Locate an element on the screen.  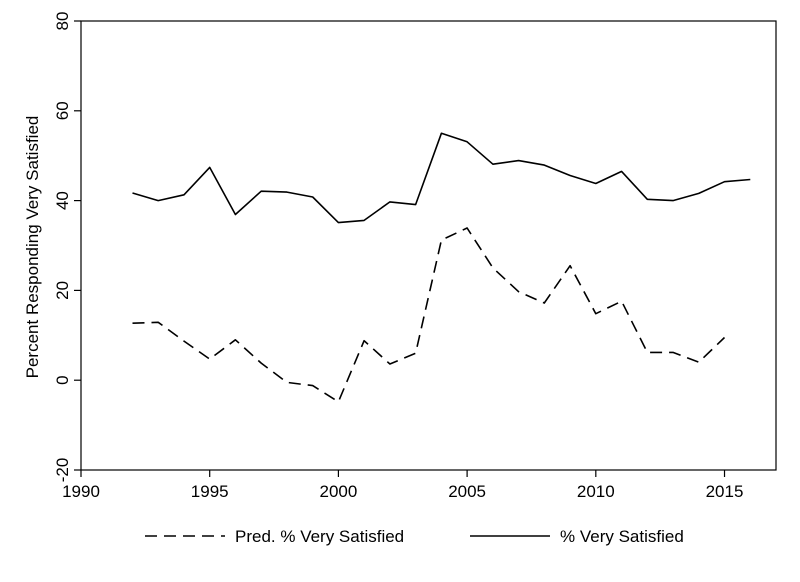
y-axis: -20 0 20 40 60 80 is located at coordinates (67, 247).